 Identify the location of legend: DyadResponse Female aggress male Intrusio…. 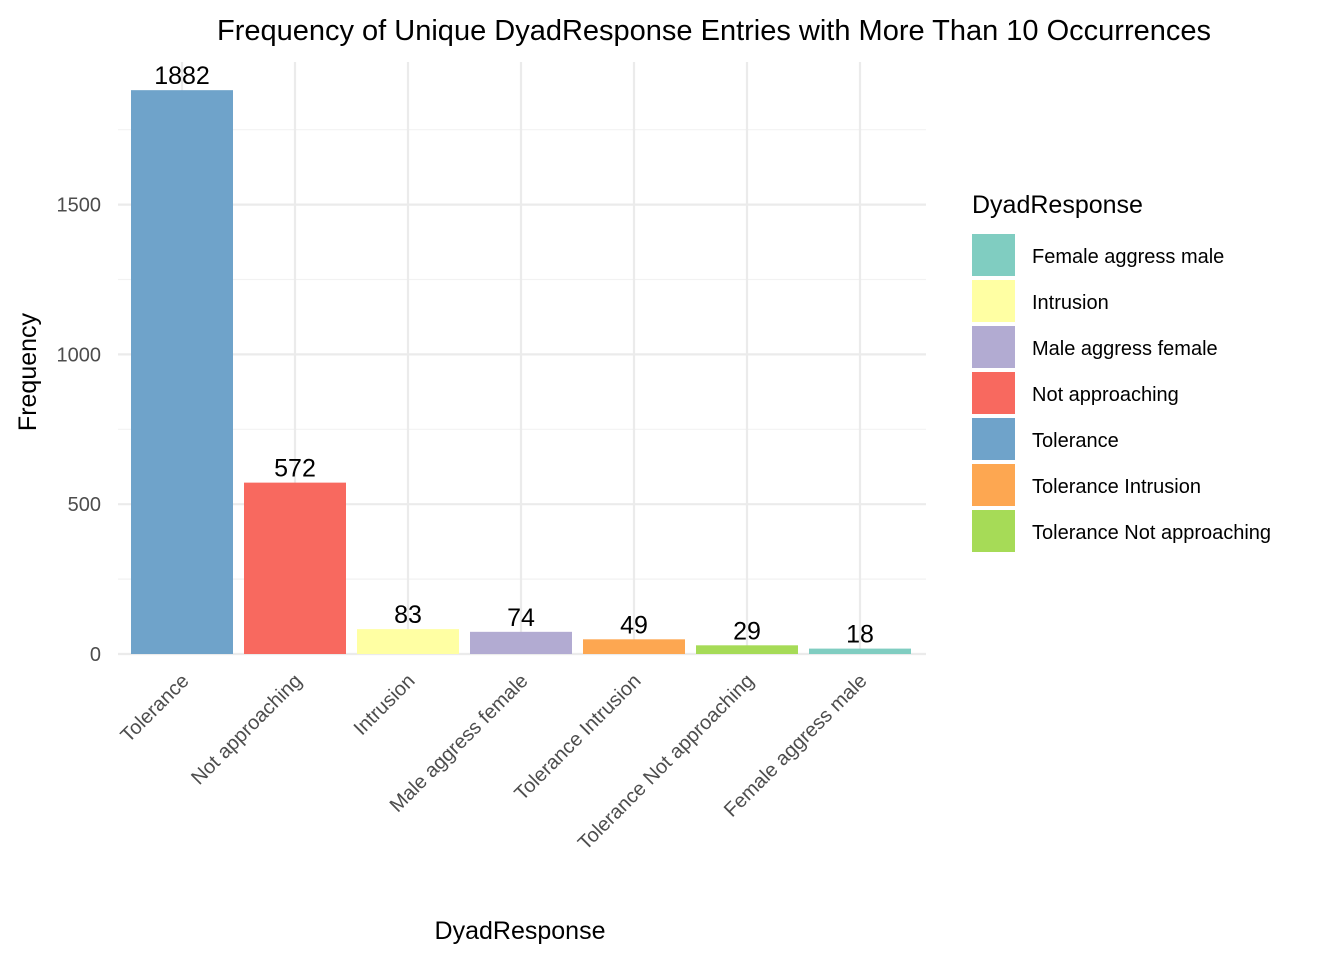
(1121, 371).